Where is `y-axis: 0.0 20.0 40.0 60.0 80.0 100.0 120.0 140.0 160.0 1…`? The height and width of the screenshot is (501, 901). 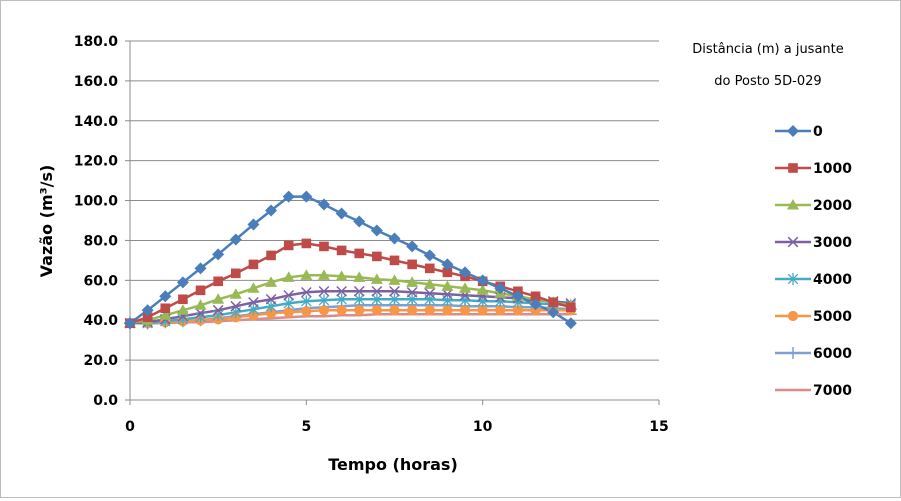 y-axis: 0.0 20.0 40.0 60.0 80.0 100.0 120.0 140.0 160.0 1… is located at coordinates (102, 221).